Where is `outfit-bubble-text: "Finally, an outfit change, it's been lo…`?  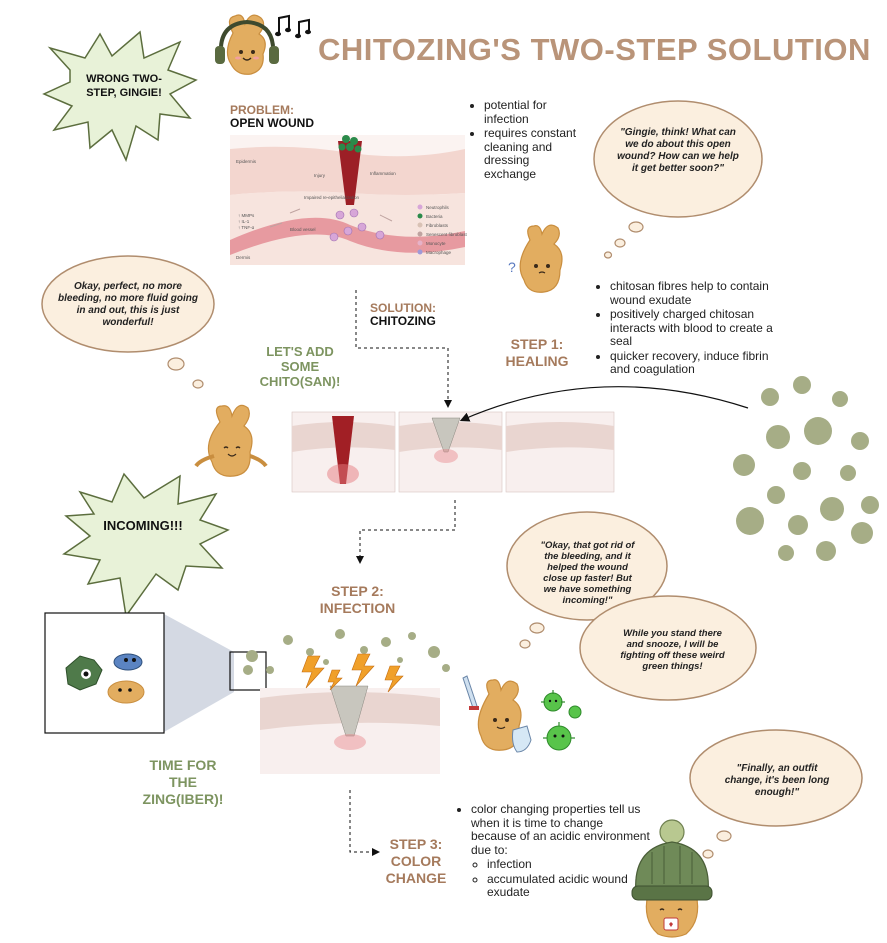 outfit-bubble-text: "Finally, an outfit change, it's been lo… is located at coordinates (777, 780).